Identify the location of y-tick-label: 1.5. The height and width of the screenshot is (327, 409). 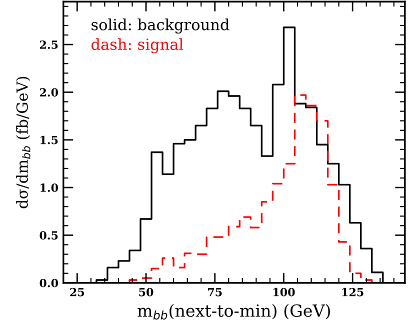
(49, 140).